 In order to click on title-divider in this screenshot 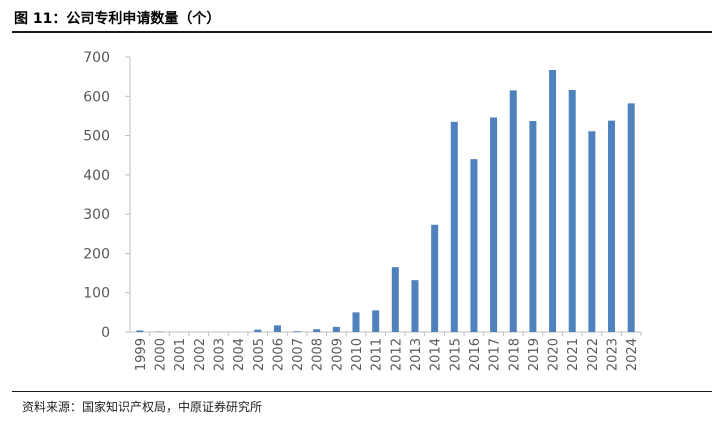, I will do `click(362, 32)`.